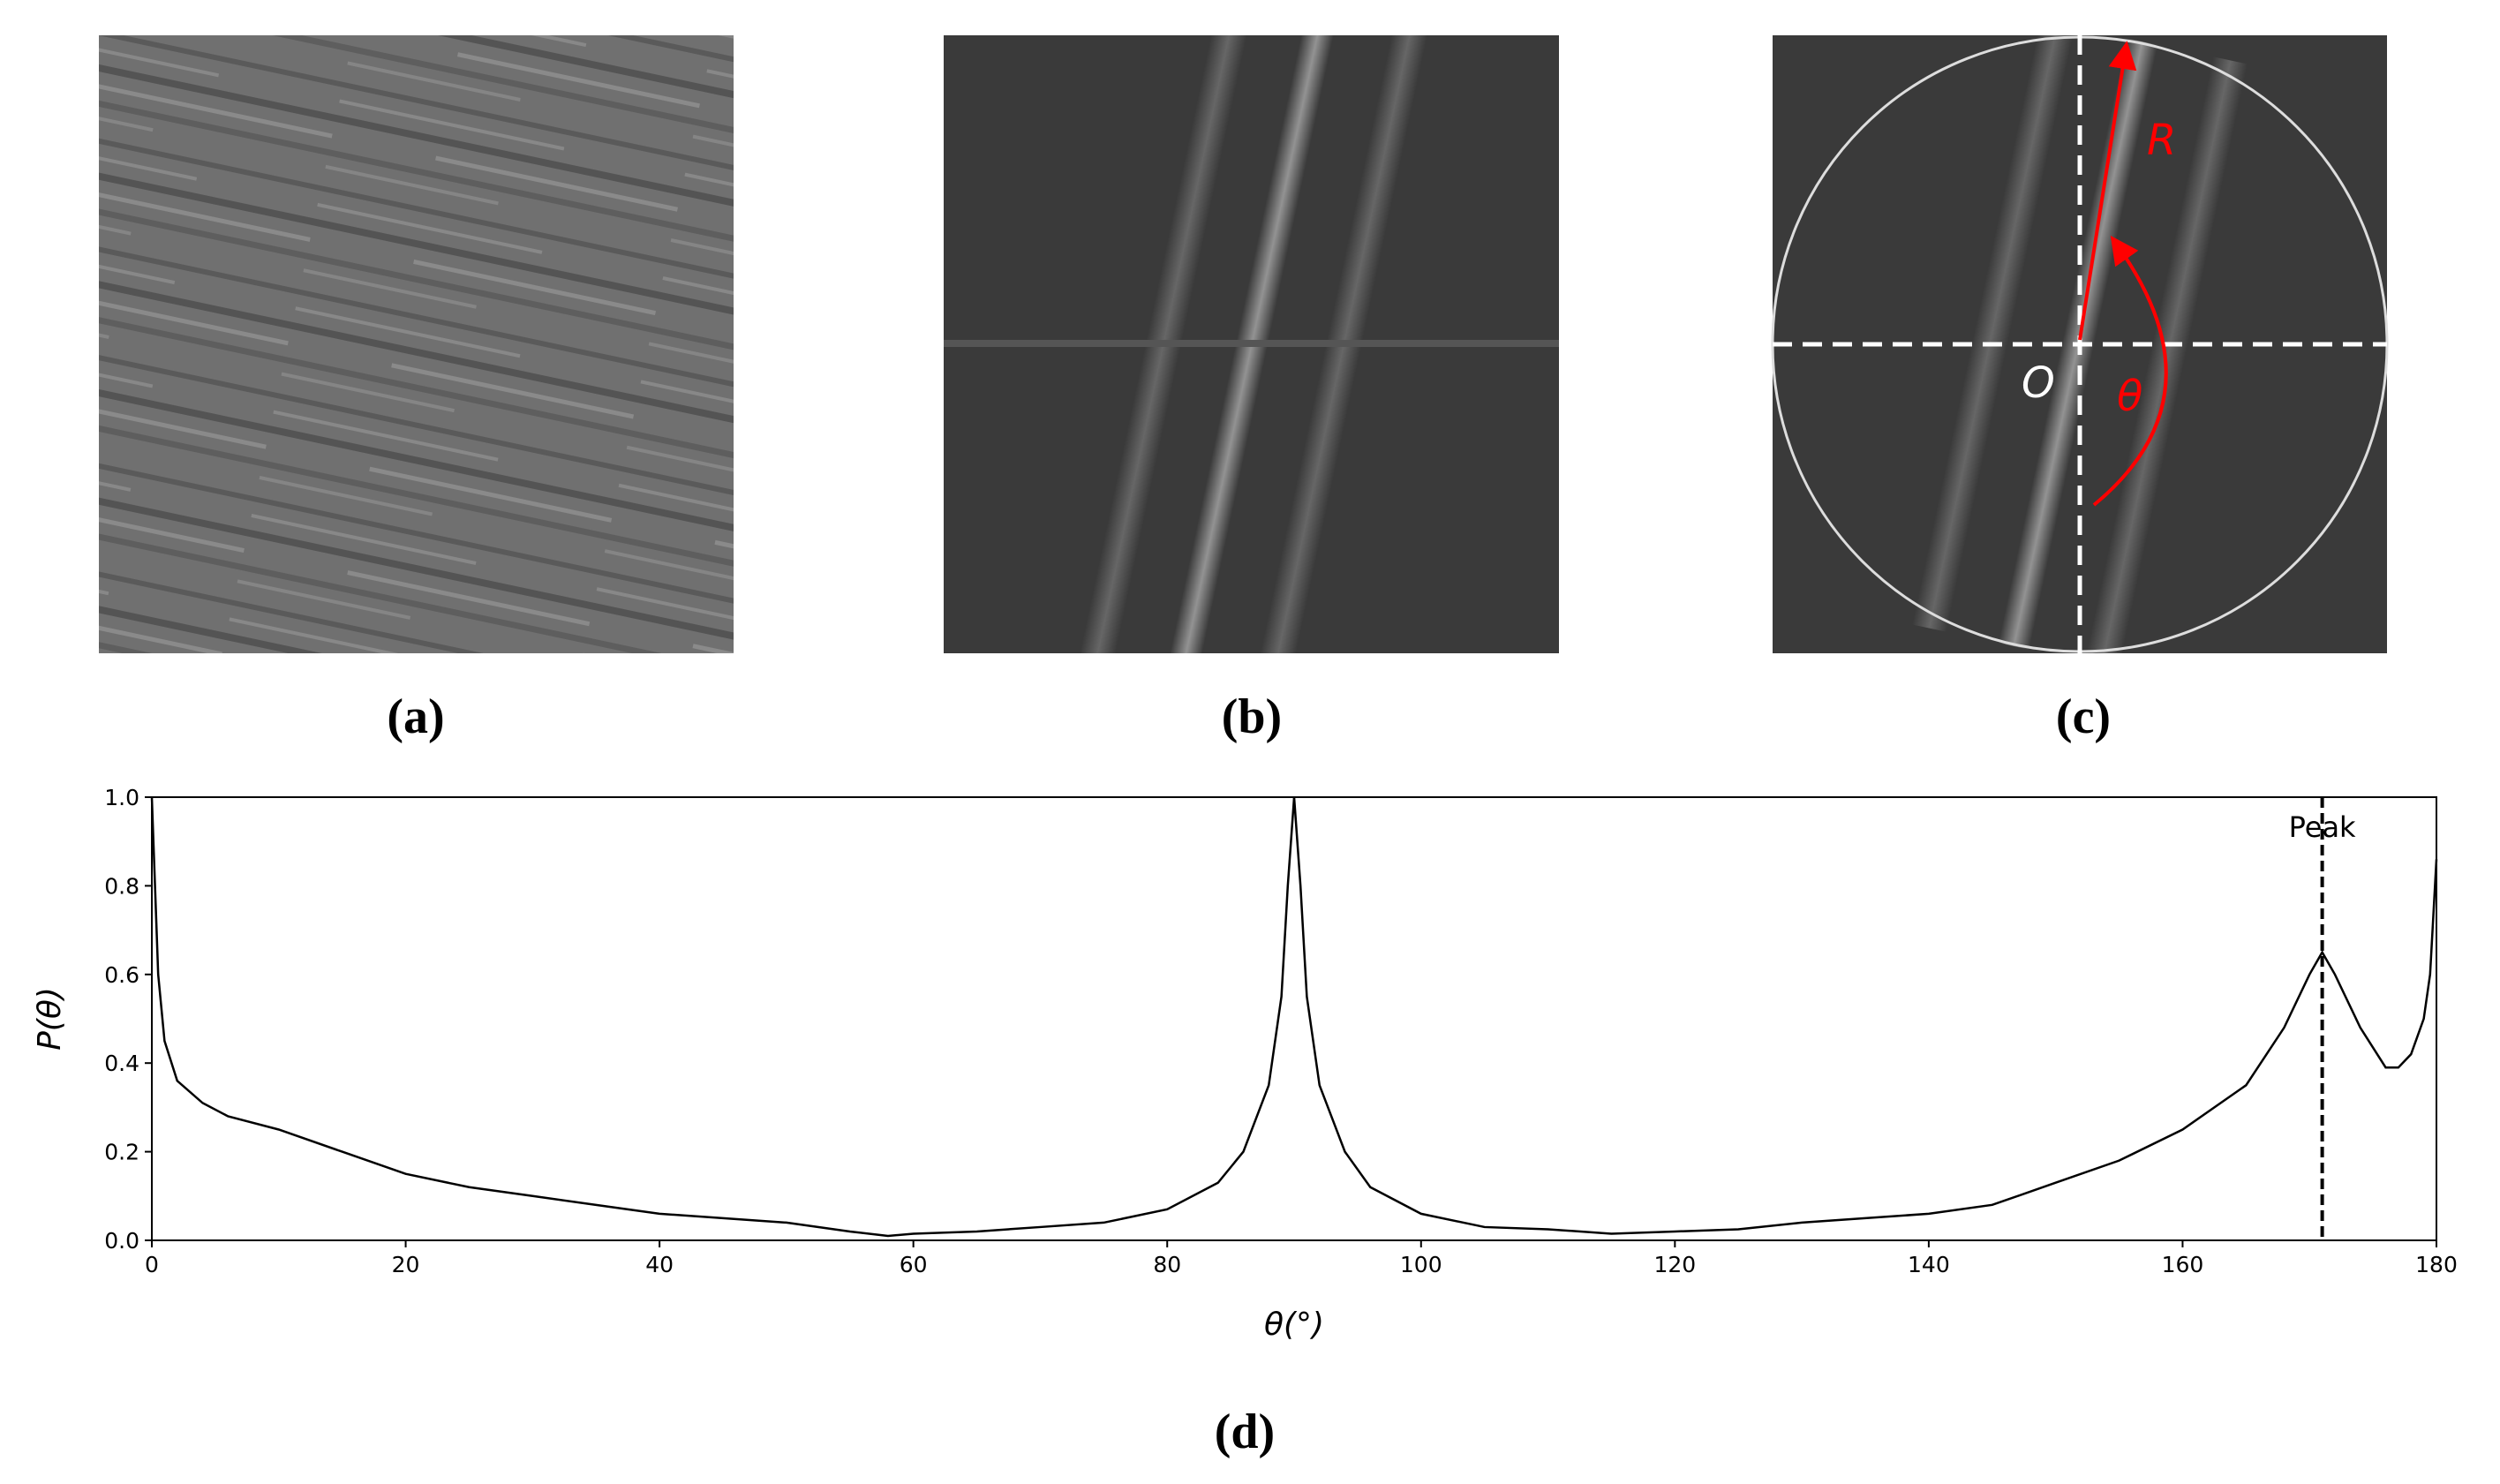 The image size is (2500, 1484). Describe the element at coordinates (2161, 140) in the screenshot. I see `radius-label: R` at that location.